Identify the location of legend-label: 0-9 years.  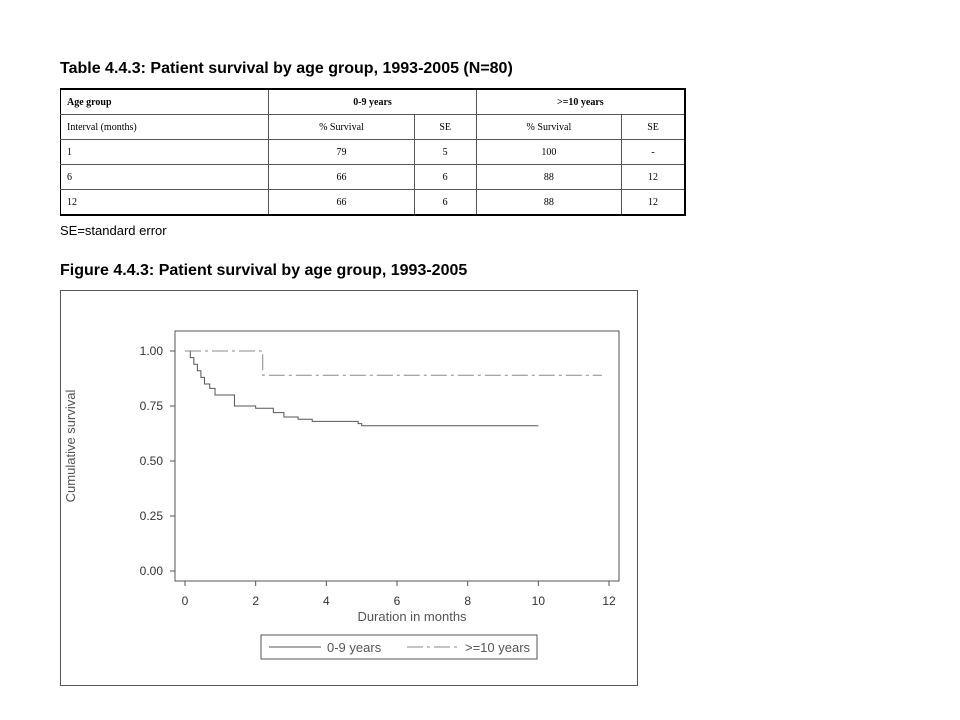
(354, 647).